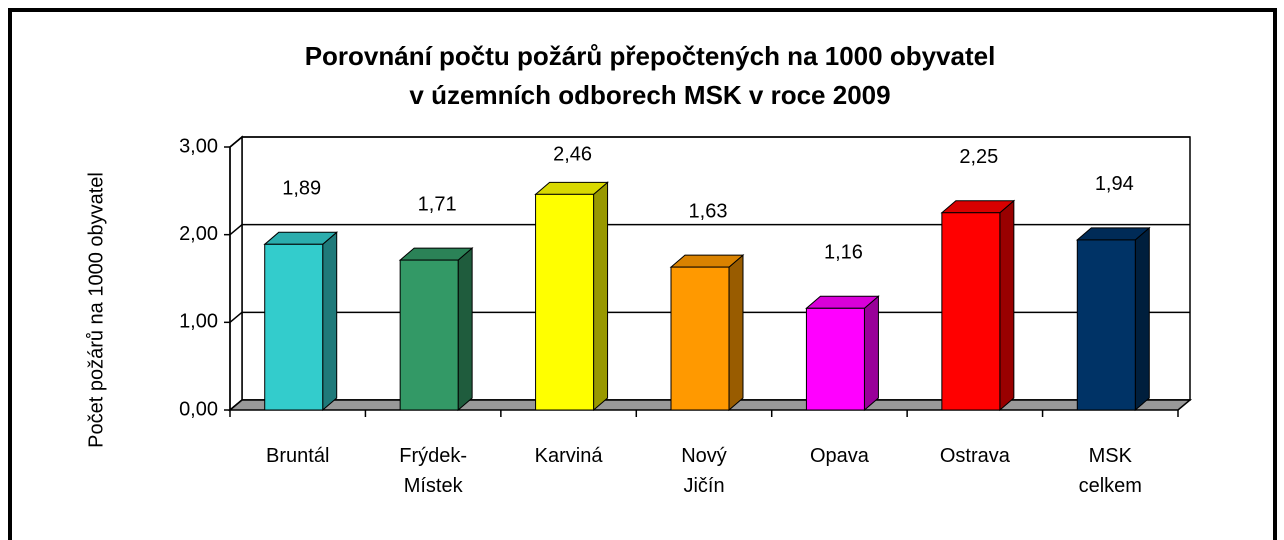  Describe the element at coordinates (198, 234) in the screenshot. I see `y-tick-label: 2,00` at that location.